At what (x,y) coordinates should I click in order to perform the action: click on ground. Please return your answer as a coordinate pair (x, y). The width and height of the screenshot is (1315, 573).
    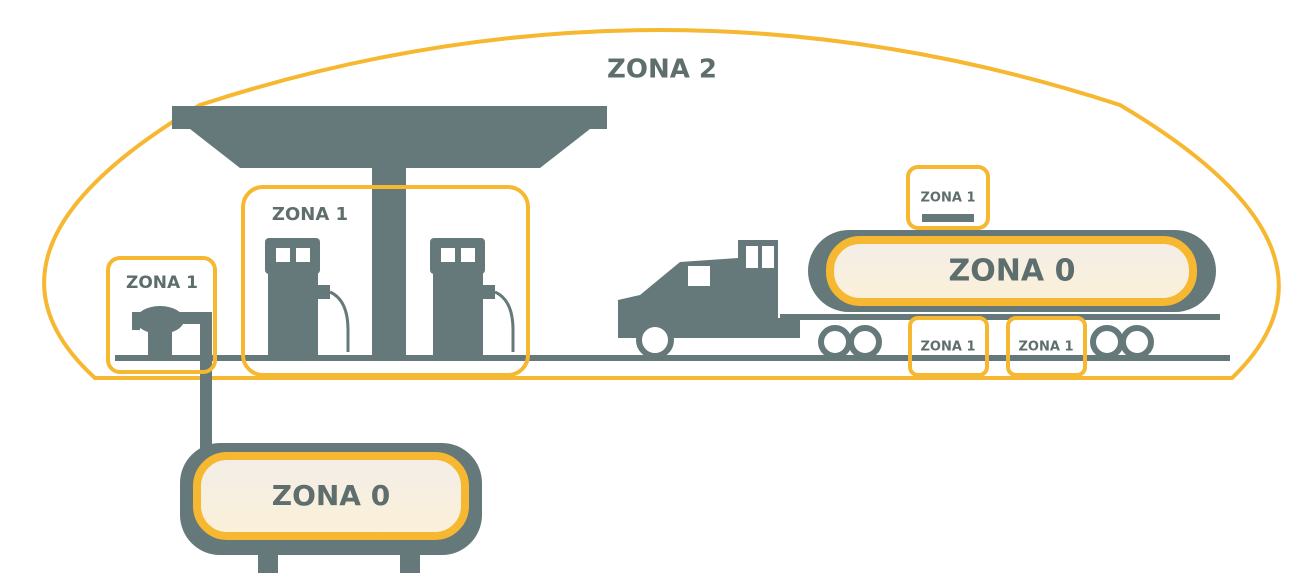
    Looking at the image, I should click on (672, 358).